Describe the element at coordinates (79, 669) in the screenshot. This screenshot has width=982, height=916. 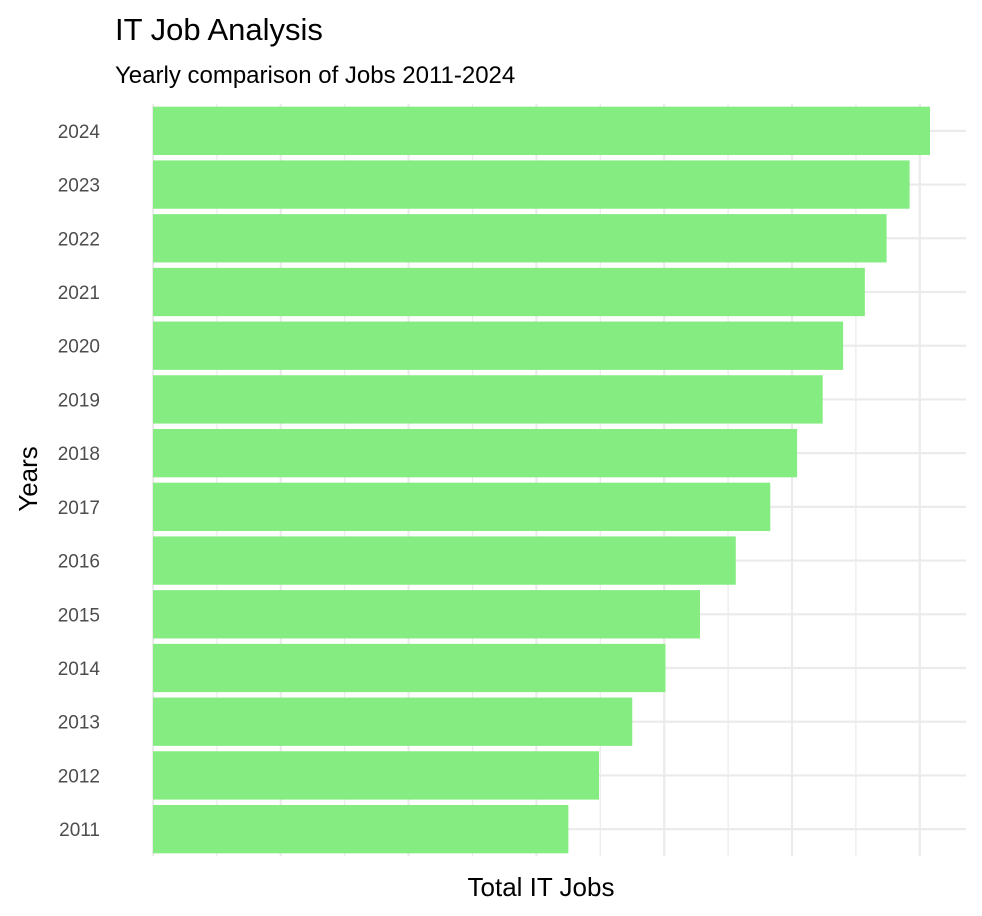
I see `y-tick-label: 2014` at that location.